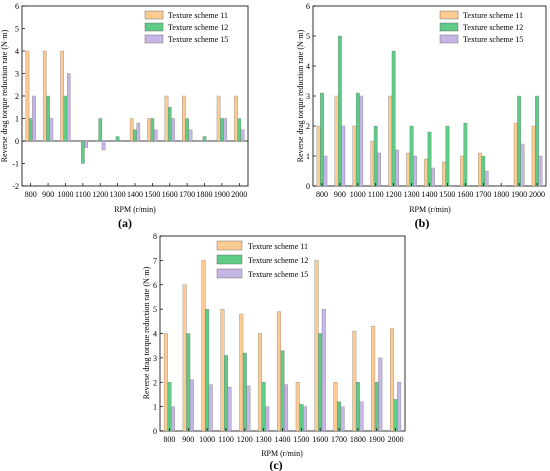 This screenshot has height=471, width=550. Describe the element at coordinates (286, 408) in the screenshot. I see `bar-c-1400-s2` at that location.